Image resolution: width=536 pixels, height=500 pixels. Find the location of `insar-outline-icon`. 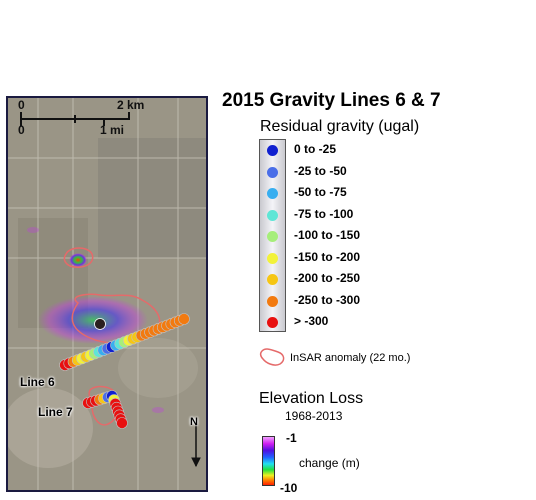

insar-outline-icon is located at coordinates (272, 357).